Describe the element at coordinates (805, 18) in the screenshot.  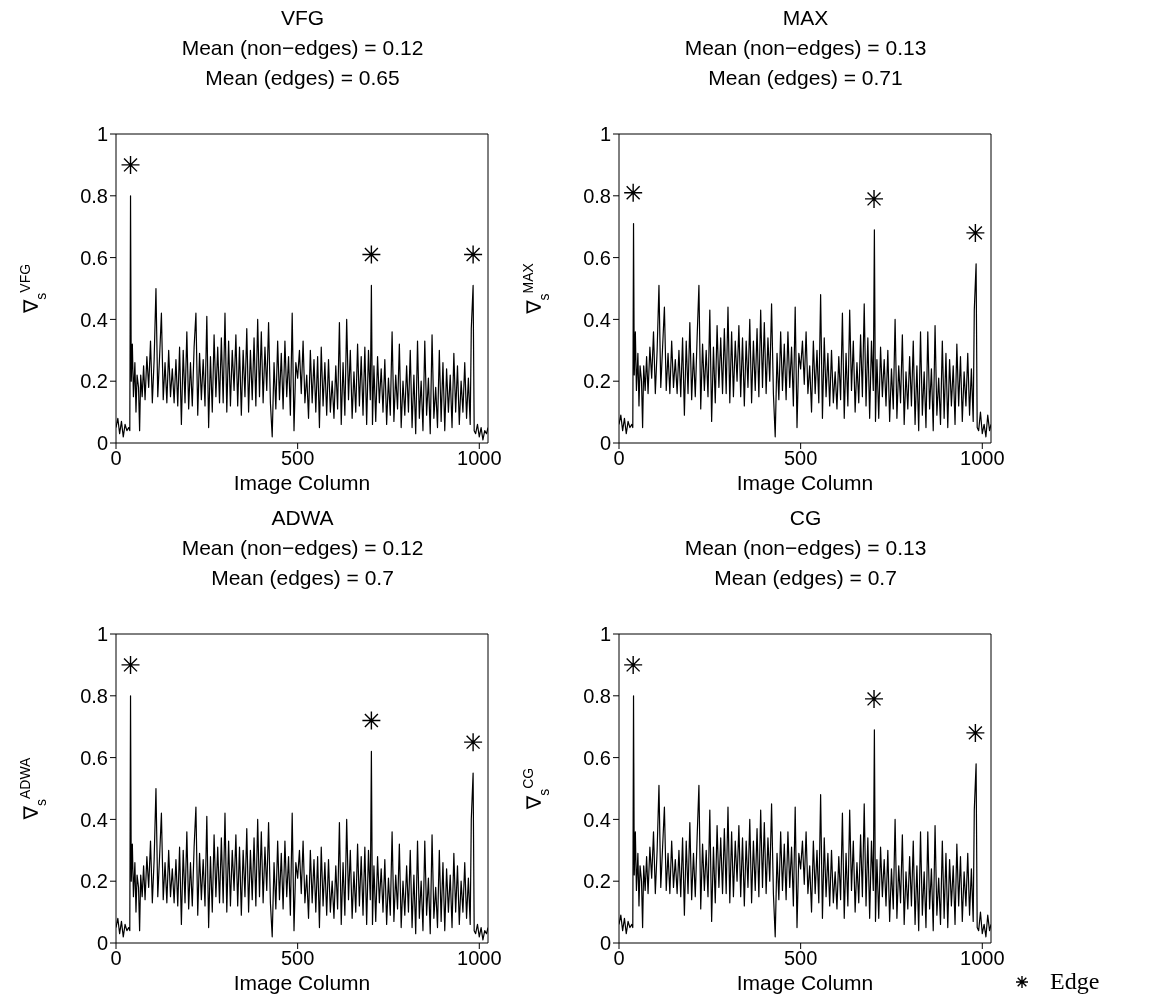
I see `chart-title: MAX` at that location.